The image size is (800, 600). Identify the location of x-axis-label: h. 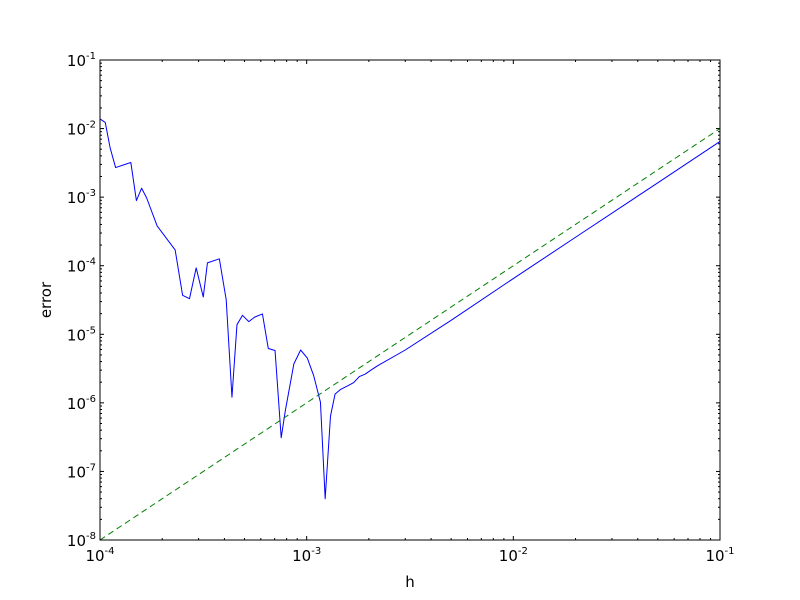
(410, 582).